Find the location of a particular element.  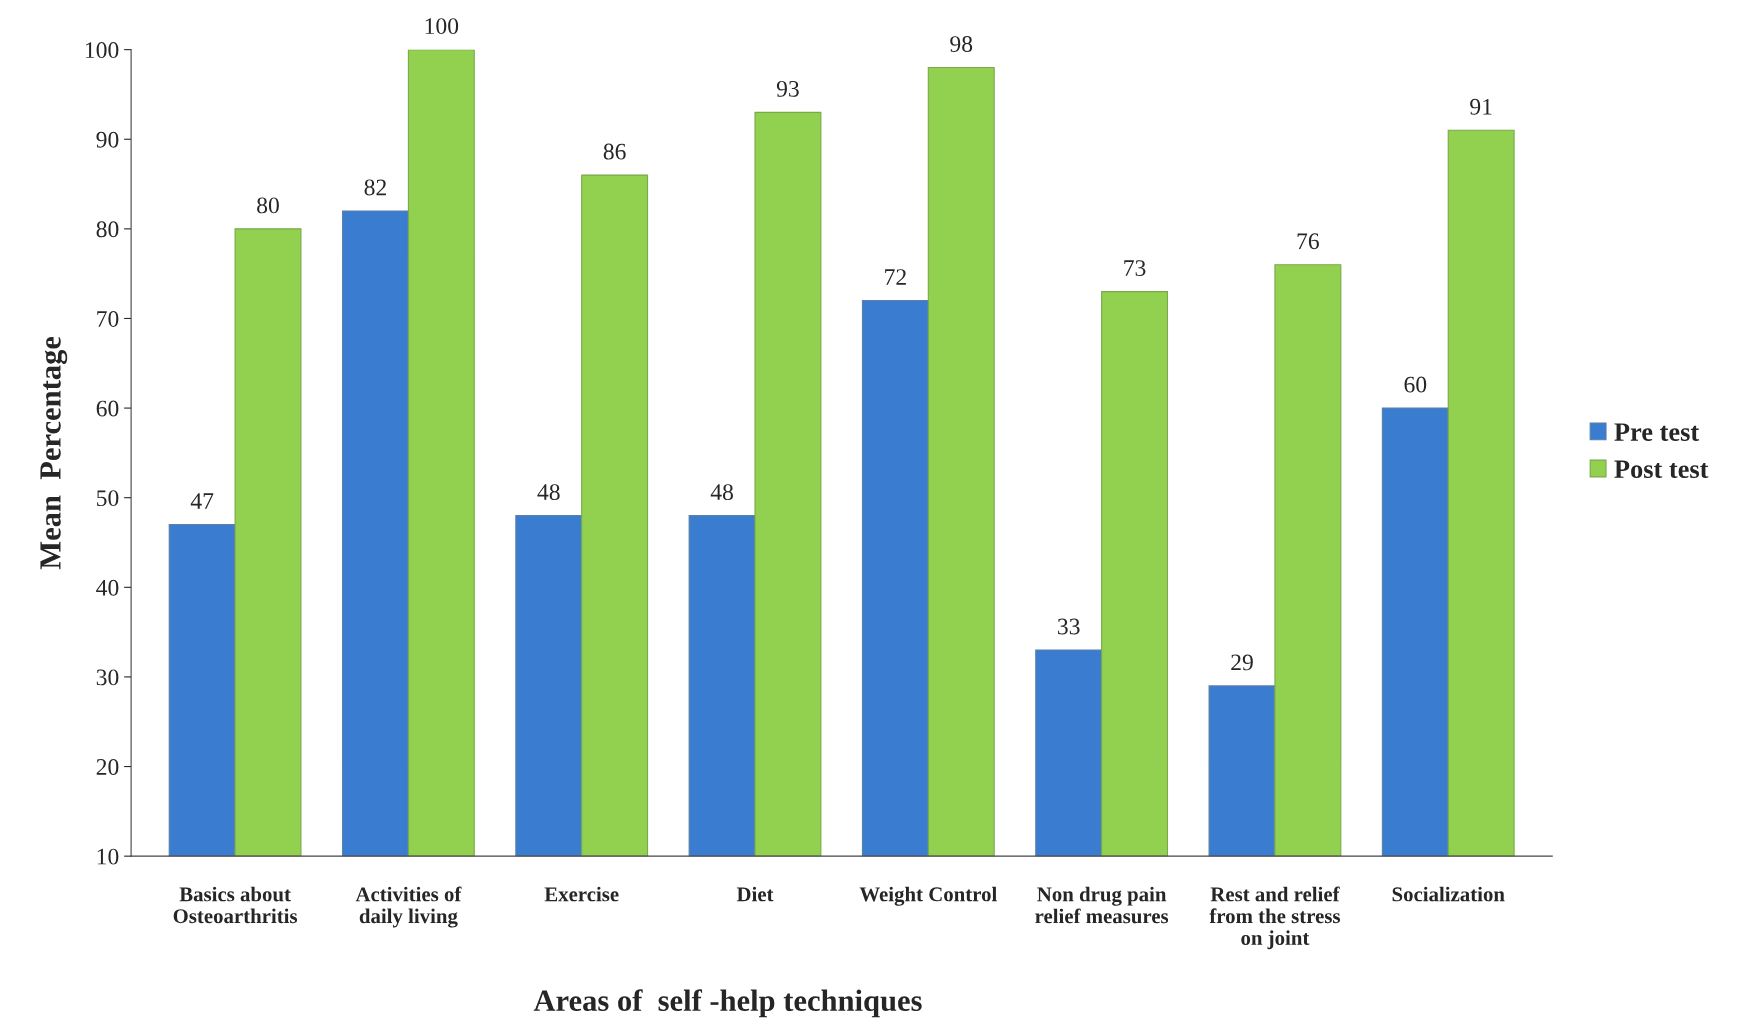

y-tick-label: 80 is located at coordinates (107, 229).